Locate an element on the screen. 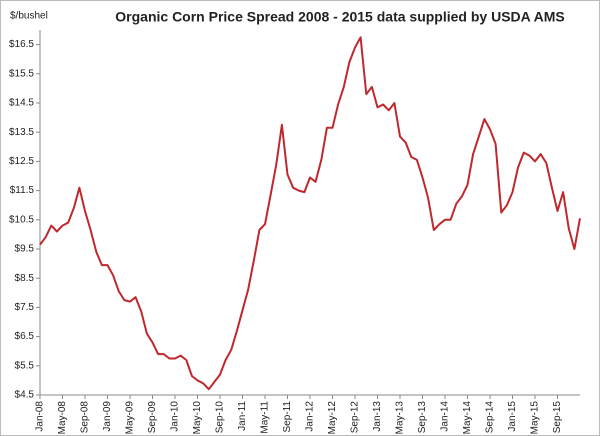 The width and height of the screenshot is (600, 436). y-tick-label: $9.5 is located at coordinates (25, 249).